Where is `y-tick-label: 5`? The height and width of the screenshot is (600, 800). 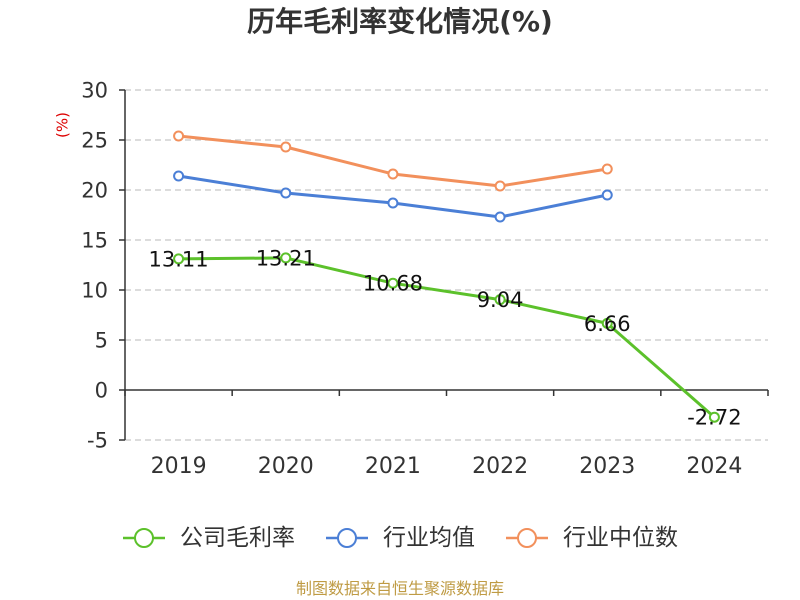
y-tick-label: 5 is located at coordinates (101, 341).